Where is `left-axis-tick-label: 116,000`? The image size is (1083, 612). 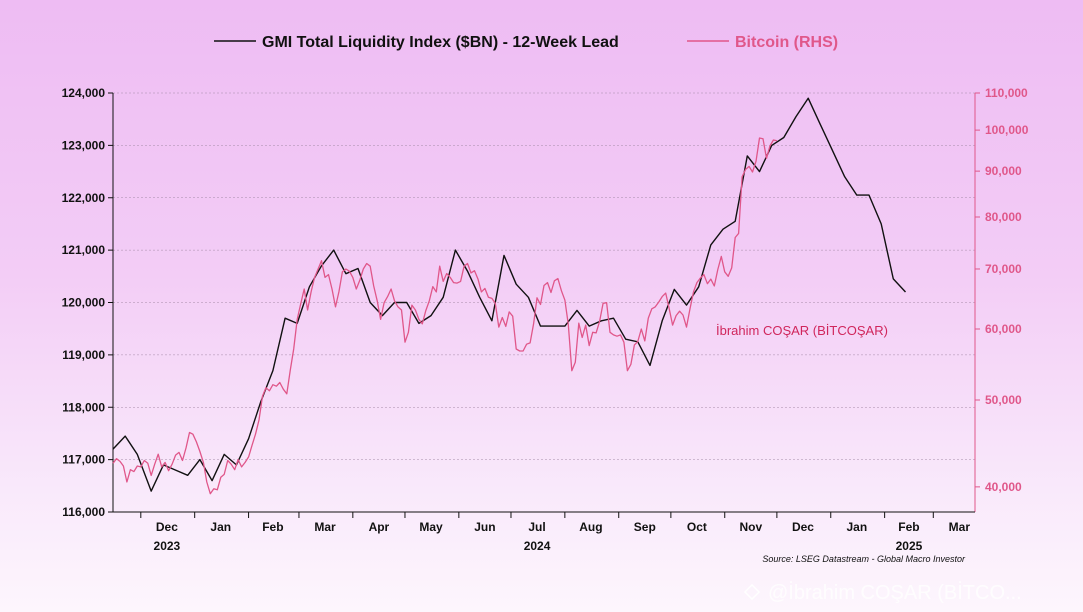
left-axis-tick-label: 116,000 is located at coordinates (83, 512).